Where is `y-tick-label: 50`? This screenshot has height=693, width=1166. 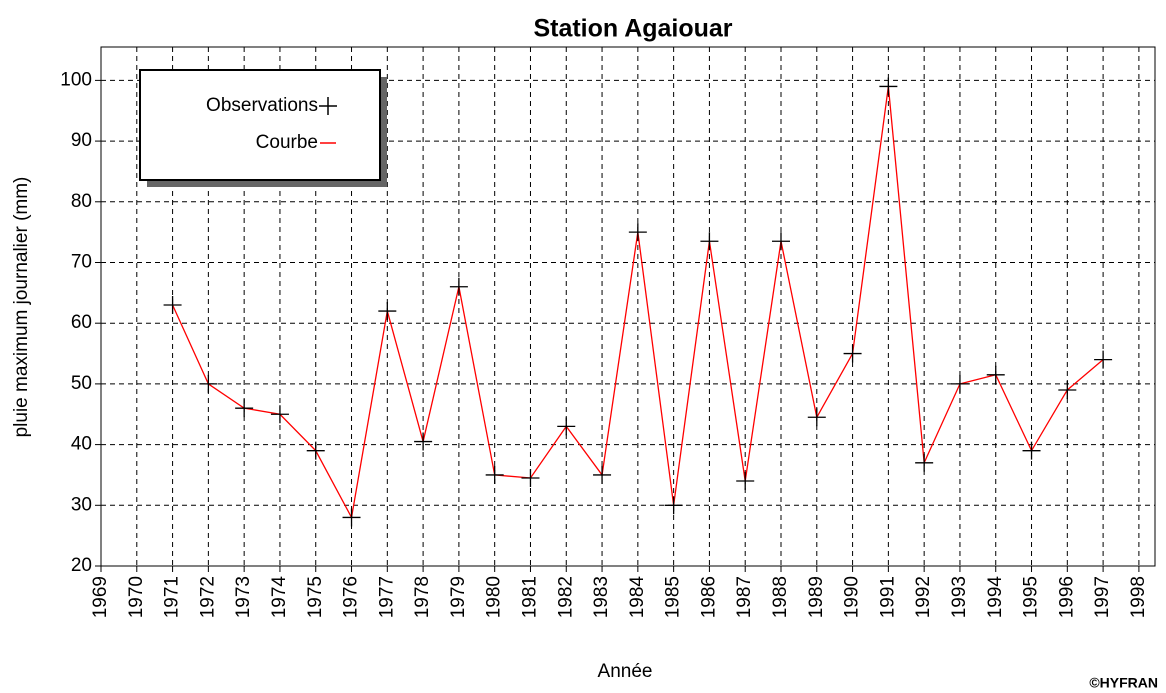 y-tick-label: 50 is located at coordinates (81, 383).